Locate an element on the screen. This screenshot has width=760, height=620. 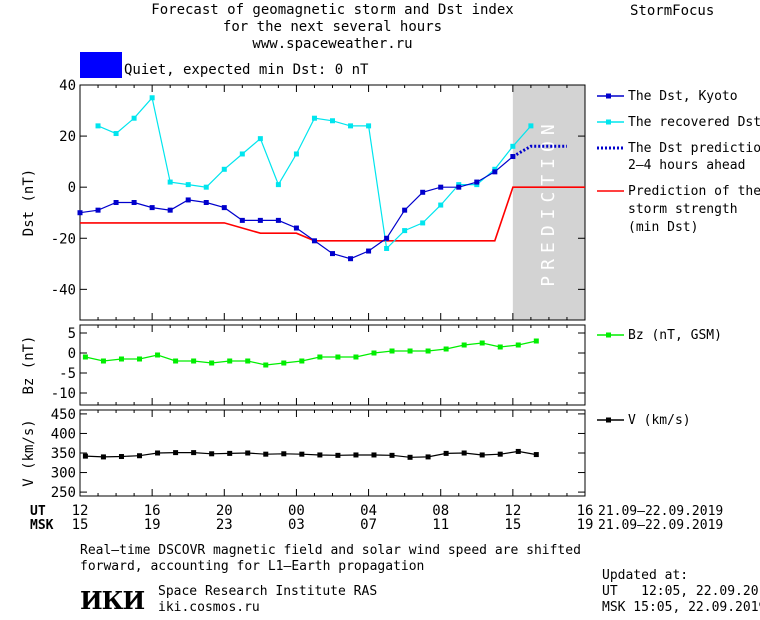
bz-y-tick-label: 0 is located at coordinates (72, 354).